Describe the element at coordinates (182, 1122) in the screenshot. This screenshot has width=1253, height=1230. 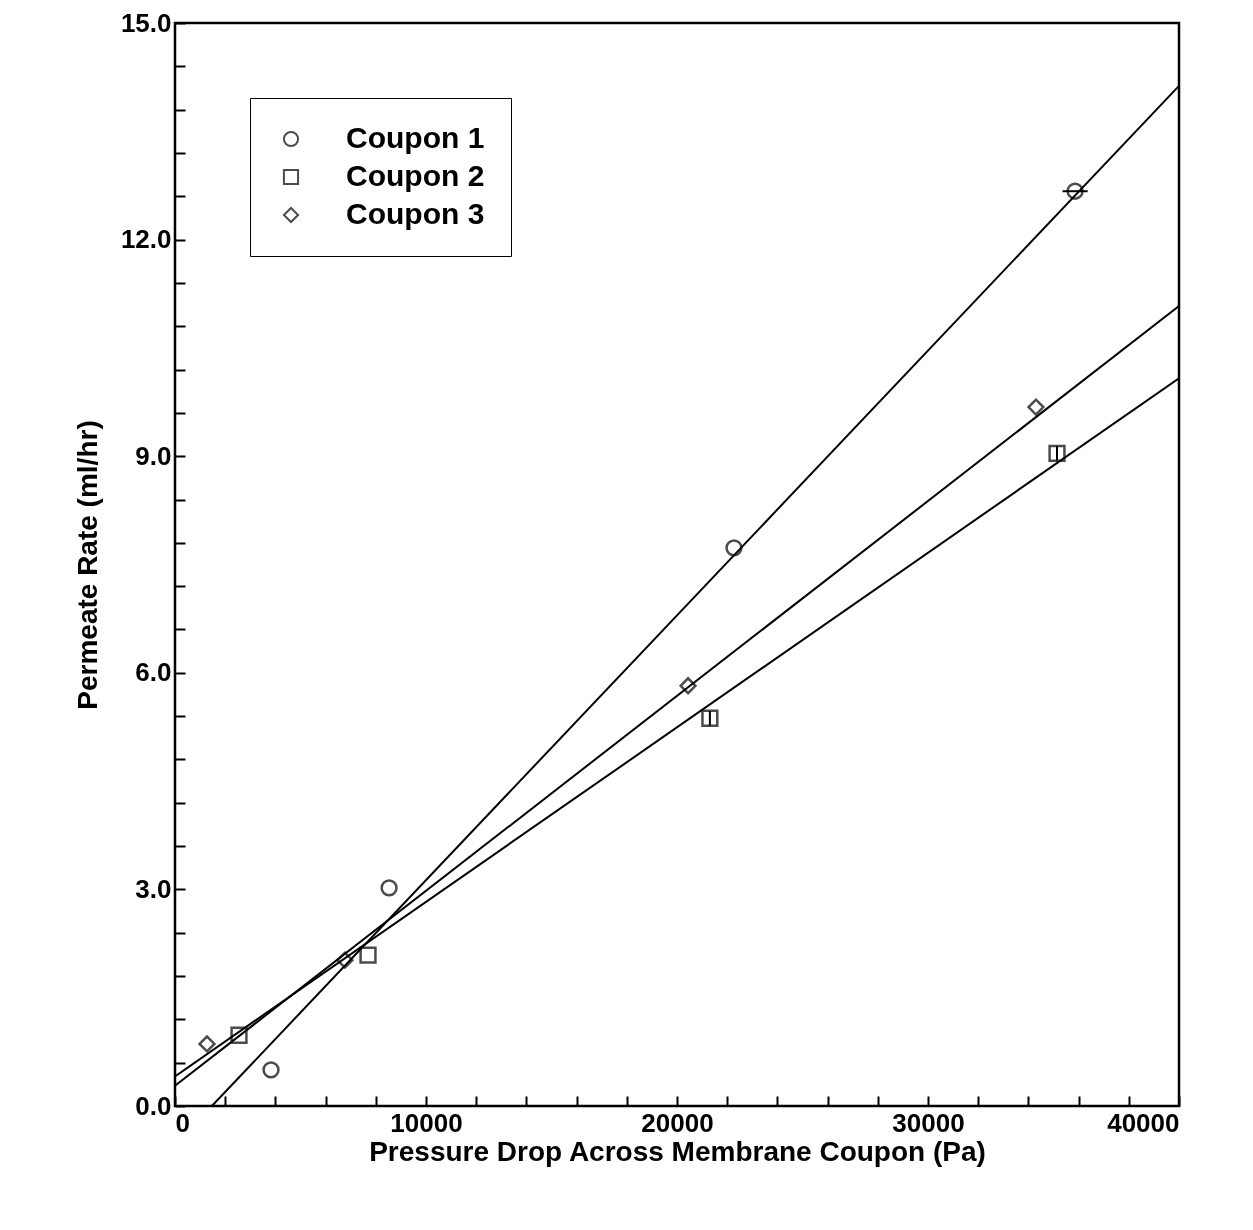
I see `x-tick-label: 0` at that location.